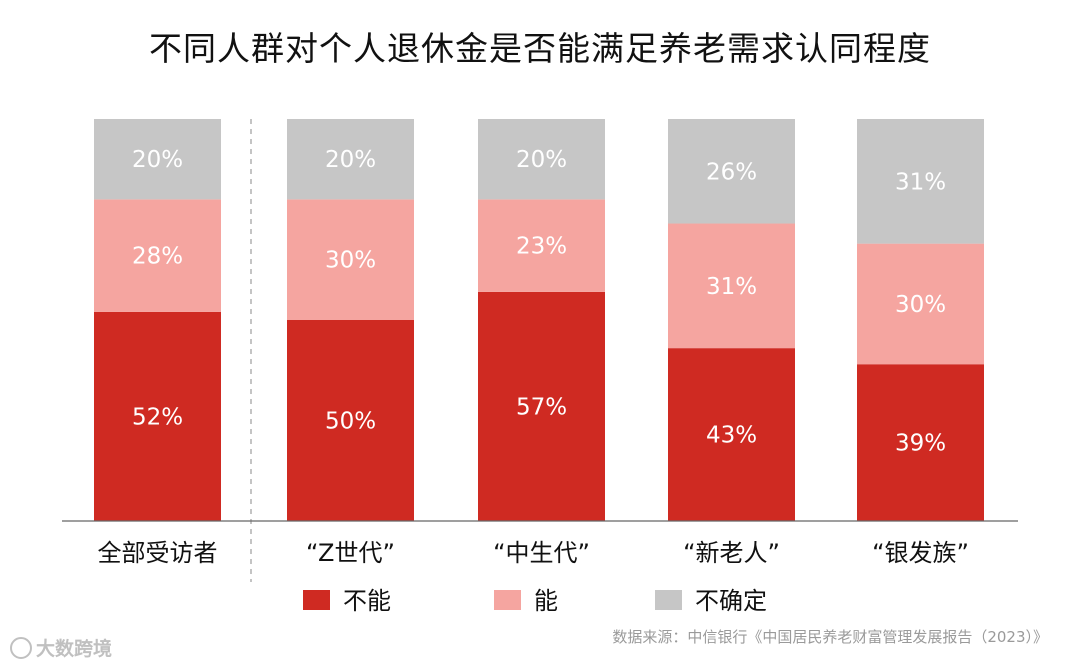 The image size is (1080, 669). I want to click on data-source: 数据来源：中信银行《中国居民养老财富管理发展报告（2023）》, so click(830, 637).